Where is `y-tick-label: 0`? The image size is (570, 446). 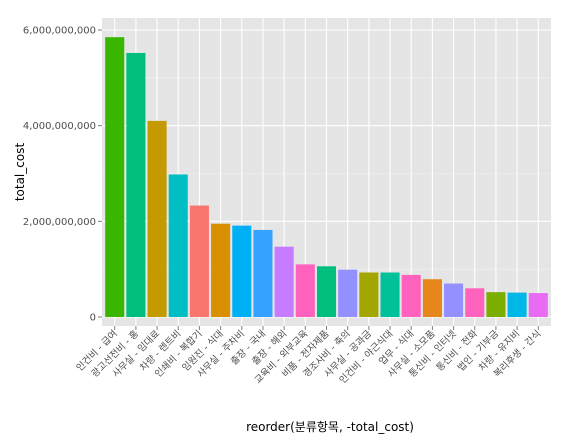 y-tick-label: 0 is located at coordinates (93, 318).